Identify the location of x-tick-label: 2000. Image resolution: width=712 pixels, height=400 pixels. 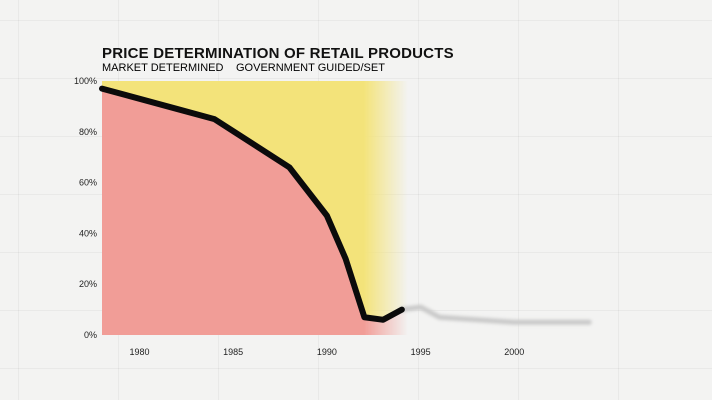
(514, 352).